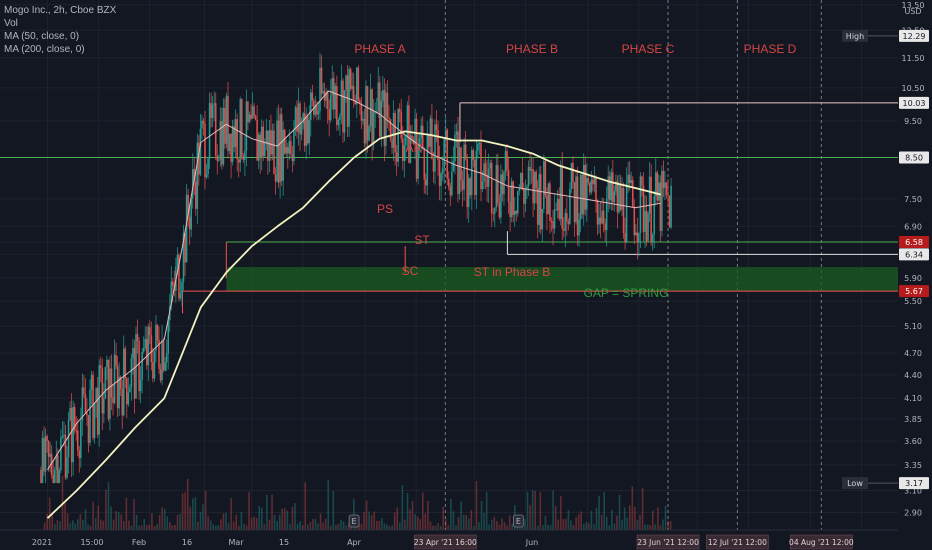  Describe the element at coordinates (532, 49) in the screenshot. I see `phase-label-2: PHASE B` at that location.